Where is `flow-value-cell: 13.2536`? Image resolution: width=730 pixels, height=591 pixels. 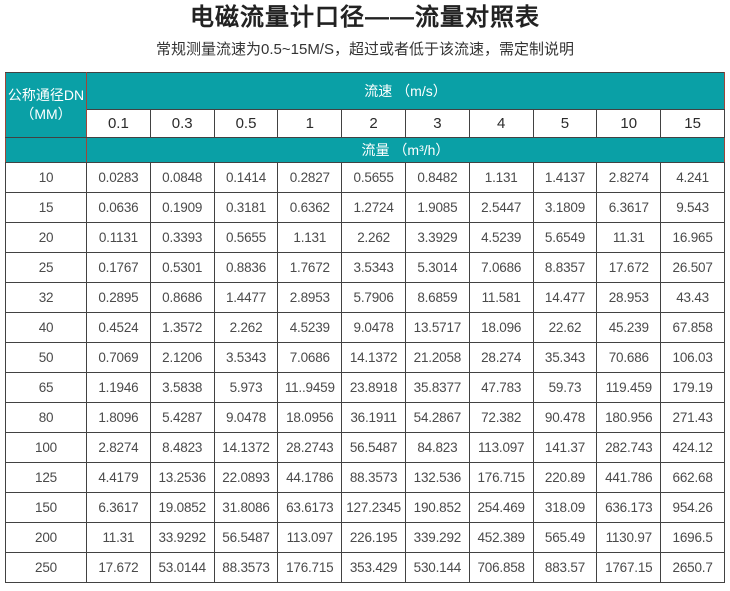
flow-value-cell: 13.2536 is located at coordinates (182, 477).